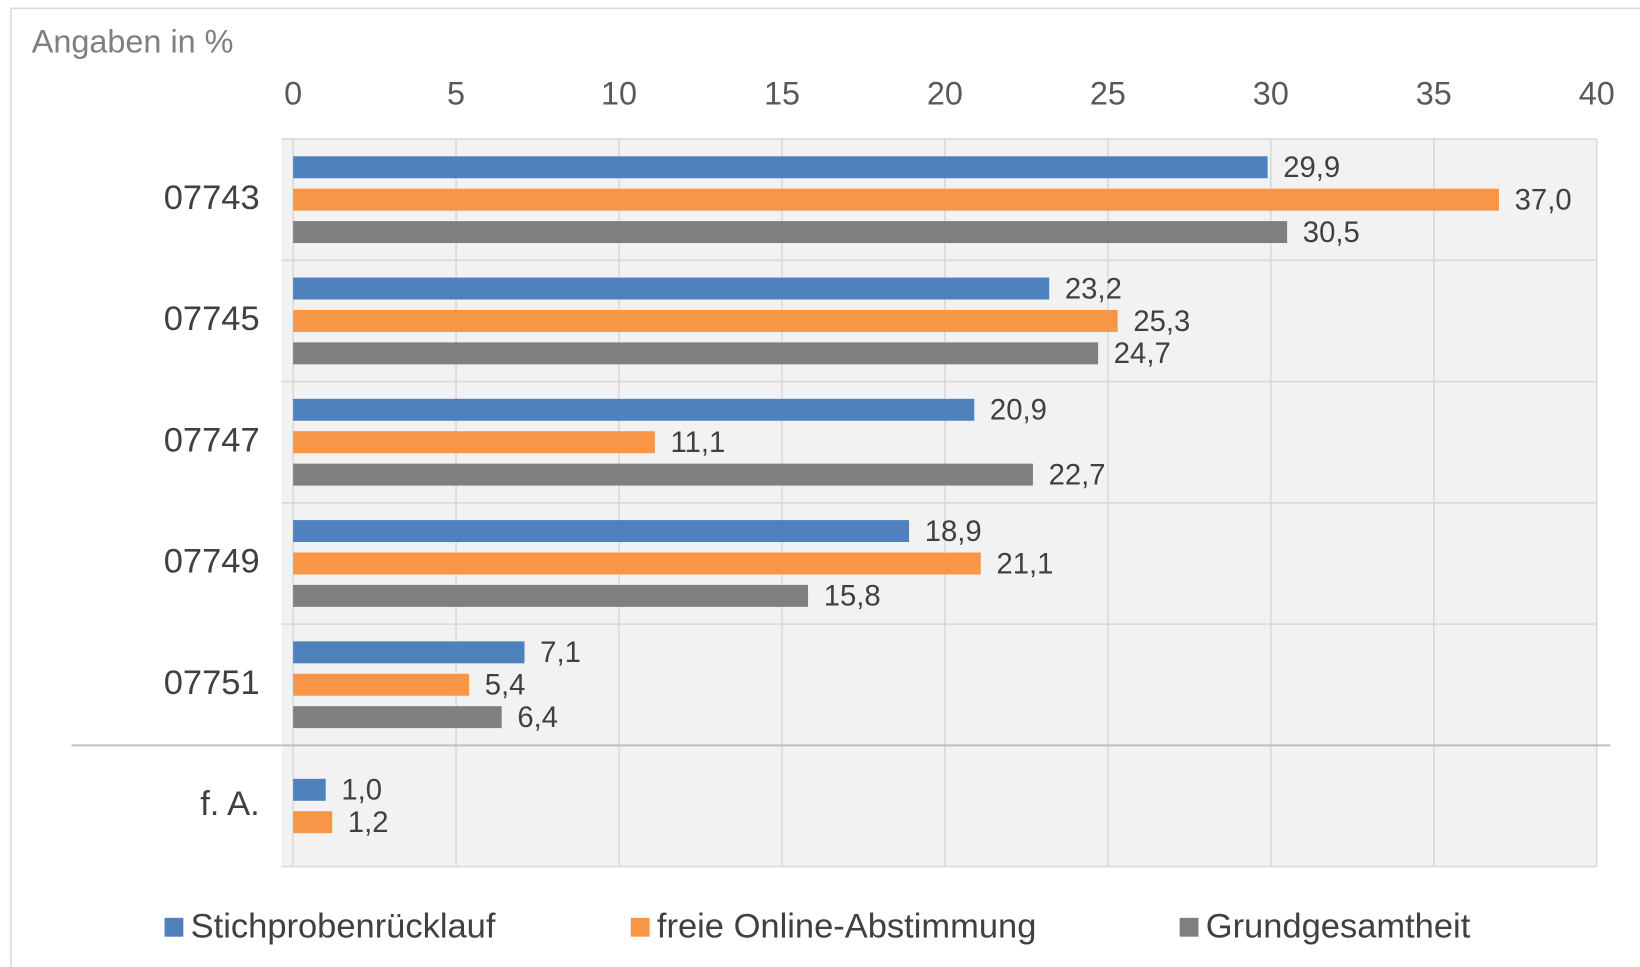  What do you see at coordinates (361, 791) in the screenshot?
I see `data-label: 1,0` at bounding box center [361, 791].